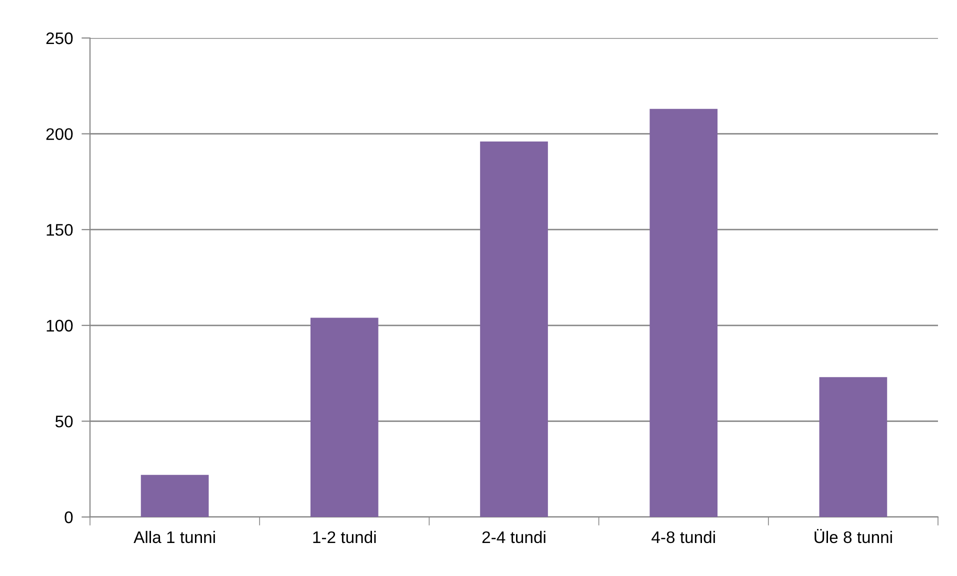 The width and height of the screenshot is (957, 576). Describe the element at coordinates (68, 517) in the screenshot. I see `y-tick-label: 0` at that location.